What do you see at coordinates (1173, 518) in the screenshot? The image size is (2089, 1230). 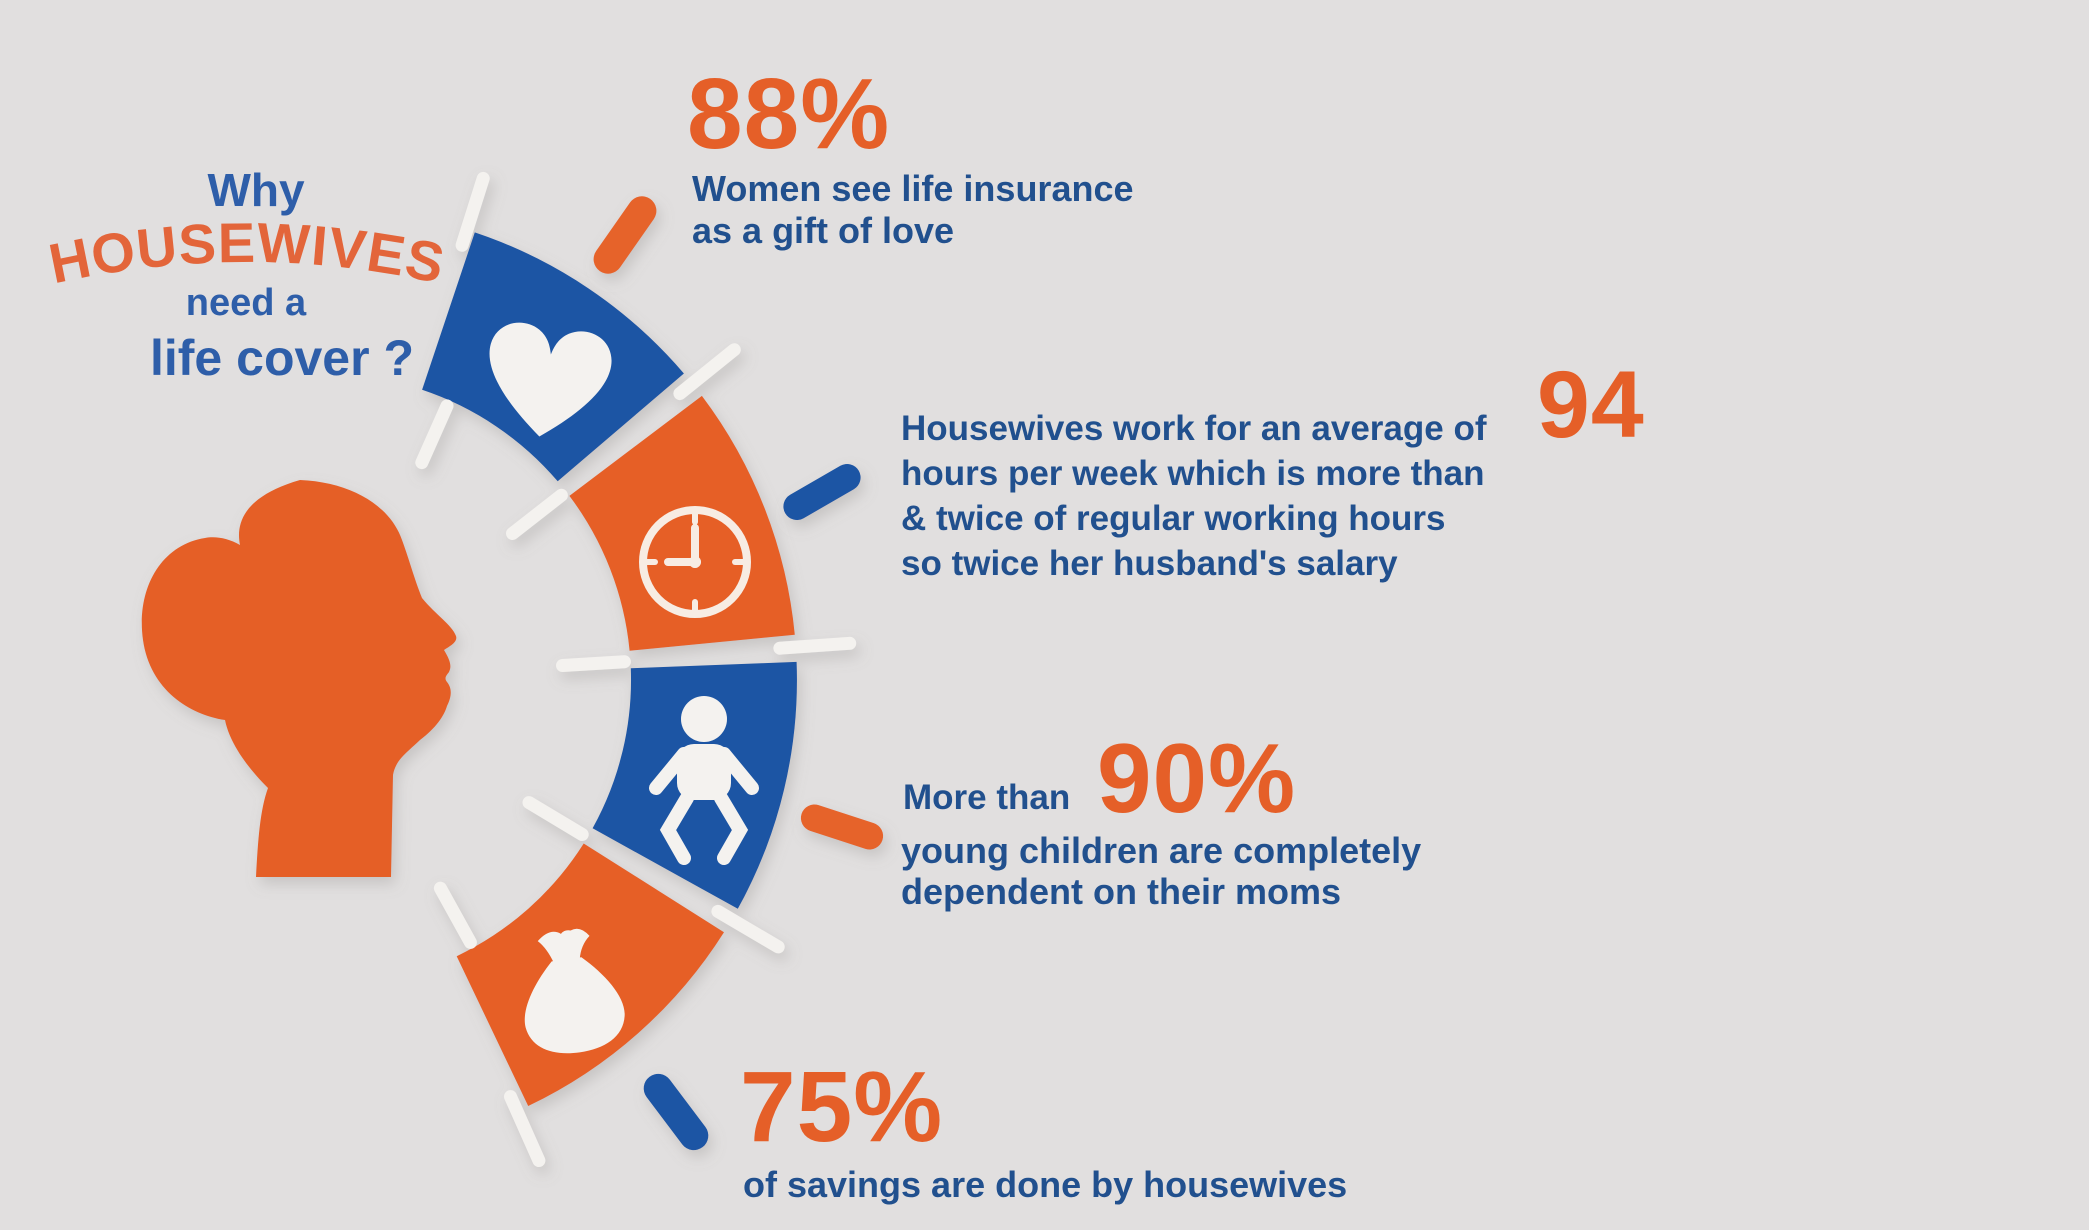 I see `stat-text-line: & twice of regular working hours` at bounding box center [1173, 518].